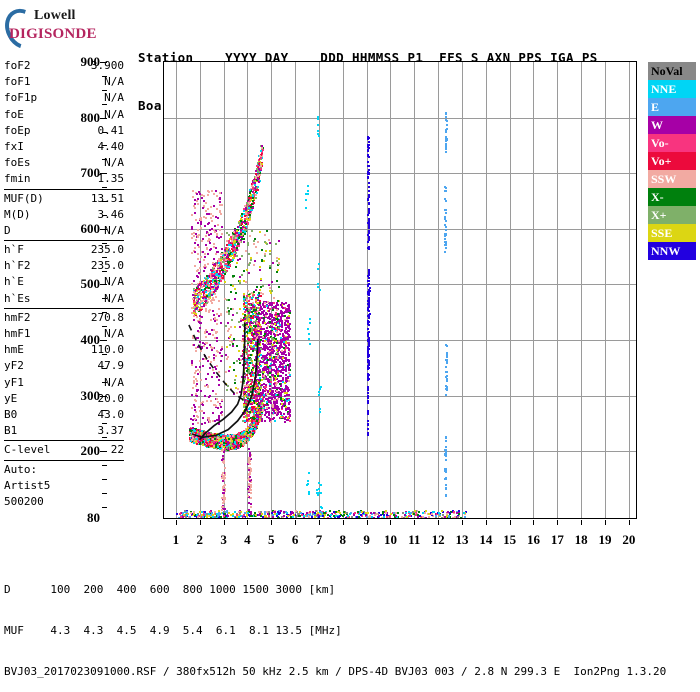  Describe the element at coordinates (11, 431) in the screenshot. I see `param-key: B1` at that location.